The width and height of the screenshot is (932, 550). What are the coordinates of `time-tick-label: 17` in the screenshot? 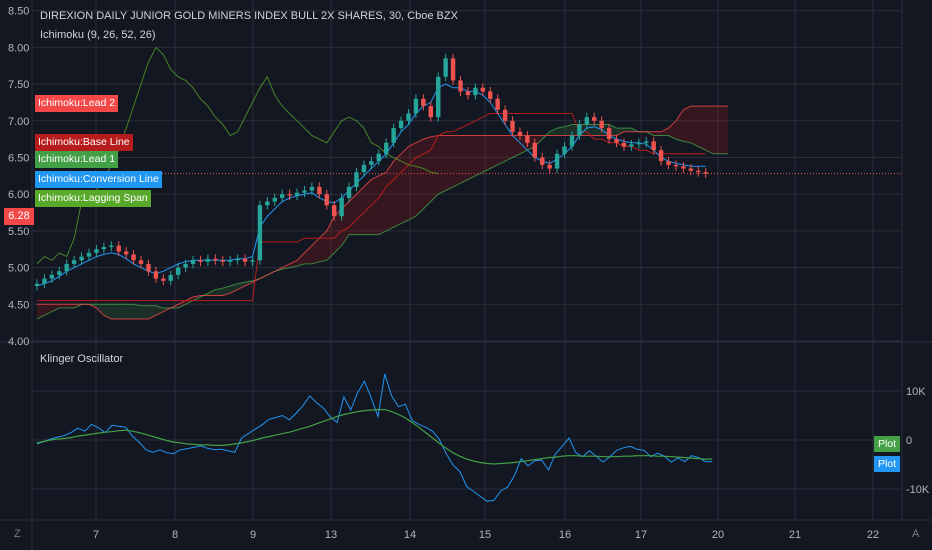 It's located at (641, 535).